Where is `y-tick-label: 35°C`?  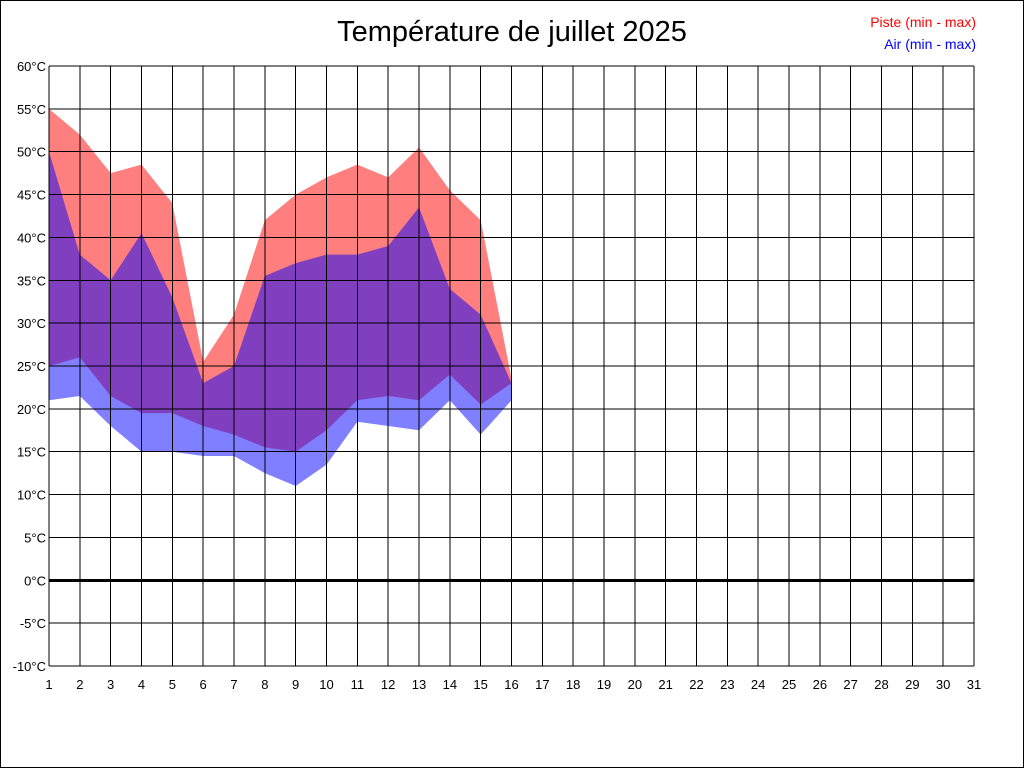
y-tick-label: 35°C is located at coordinates (31, 280).